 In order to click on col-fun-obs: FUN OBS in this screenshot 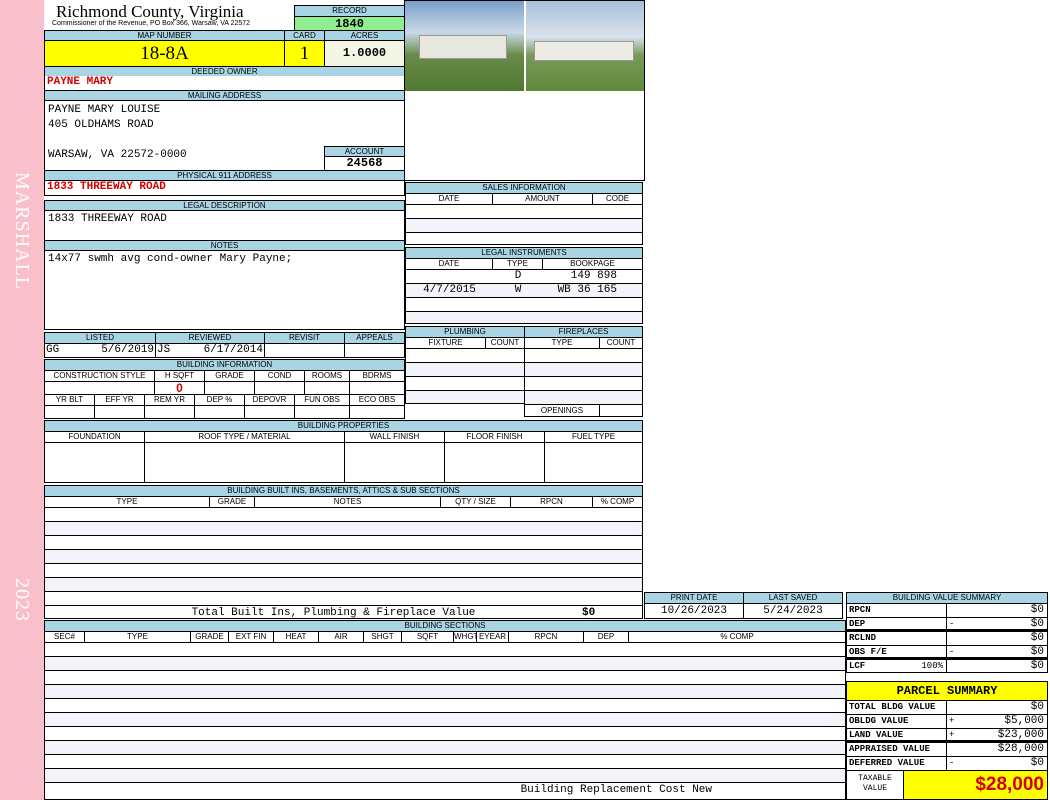, I will do `click(322, 400)`.